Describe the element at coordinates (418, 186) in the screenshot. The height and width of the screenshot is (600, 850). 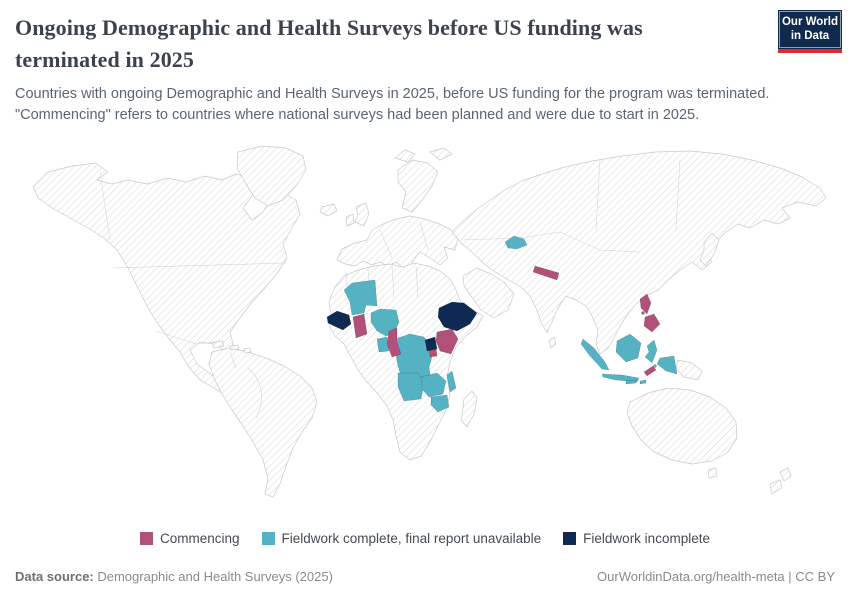
I see `landmass-scandinavia` at that location.